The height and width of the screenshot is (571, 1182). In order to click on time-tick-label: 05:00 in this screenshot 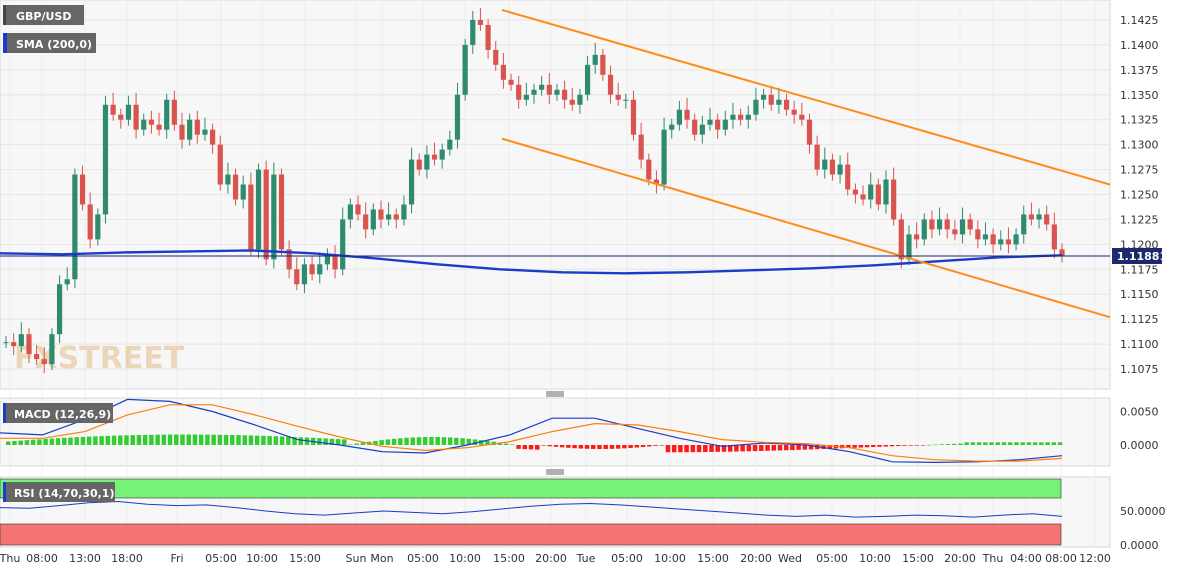, I will do `click(423, 558)`.